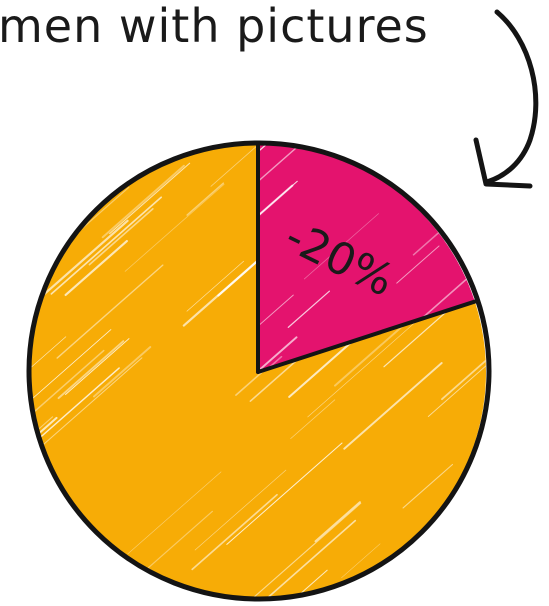  What do you see at coordinates (214, 26) in the screenshot?
I see `chart-caption: men with pictures` at bounding box center [214, 26].